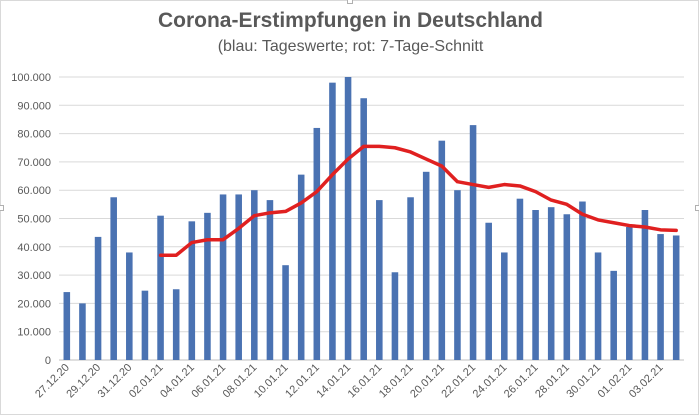 The height and width of the screenshot is (416, 699). What do you see at coordinates (2, 208) in the screenshot?
I see `resize-handle-left` at bounding box center [2, 208].